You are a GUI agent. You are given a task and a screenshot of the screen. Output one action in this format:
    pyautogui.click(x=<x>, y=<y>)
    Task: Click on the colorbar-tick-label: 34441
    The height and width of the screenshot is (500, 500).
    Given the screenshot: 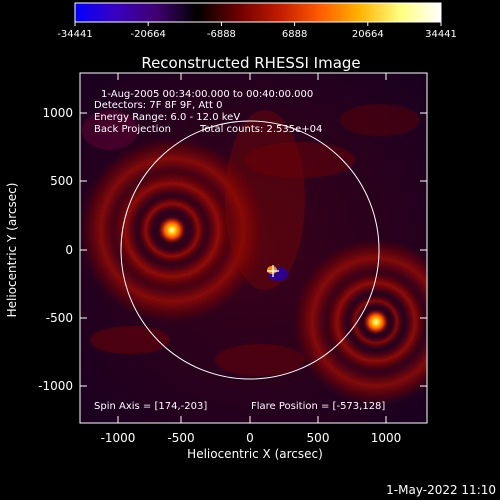 What is the action you would take?
    pyautogui.click(x=441, y=34)
    